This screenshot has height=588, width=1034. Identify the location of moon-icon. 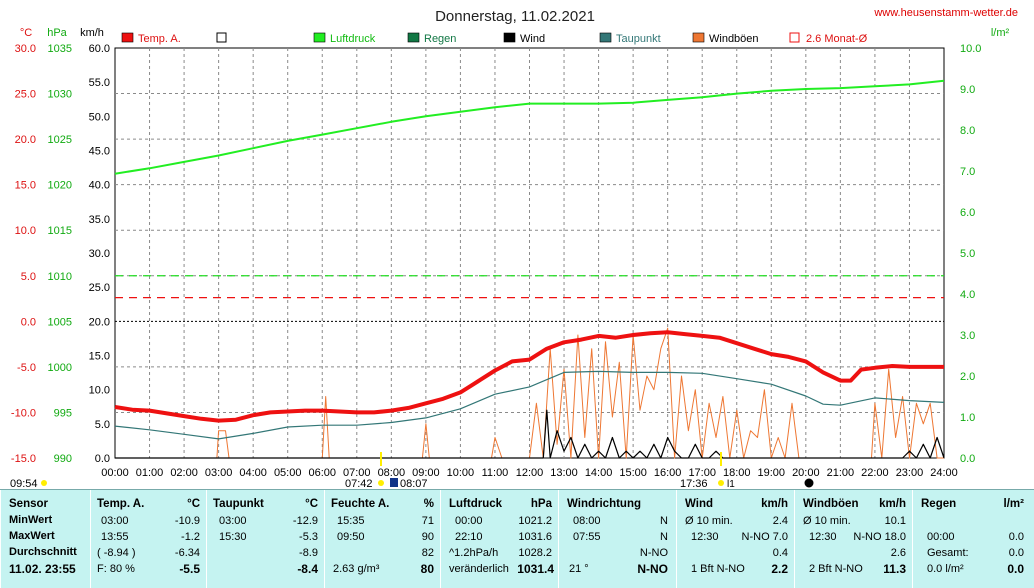
(394, 482).